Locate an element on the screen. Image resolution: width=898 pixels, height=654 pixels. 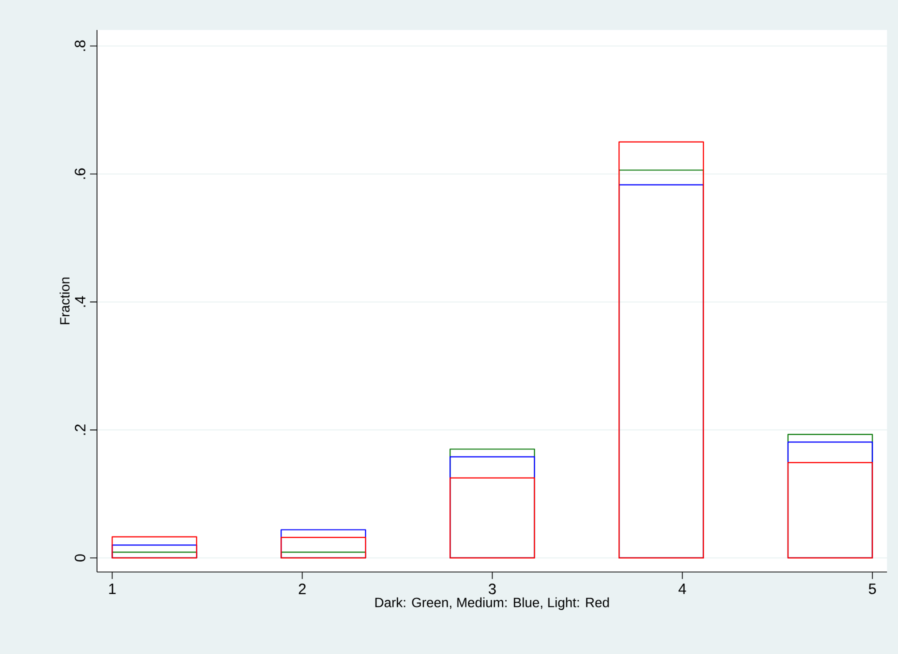
x-tick-label: 4 is located at coordinates (682, 589).